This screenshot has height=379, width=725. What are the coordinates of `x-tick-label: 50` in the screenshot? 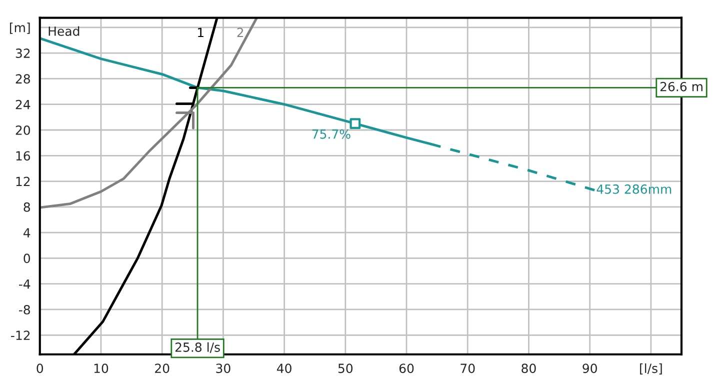 It's located at (345, 369).